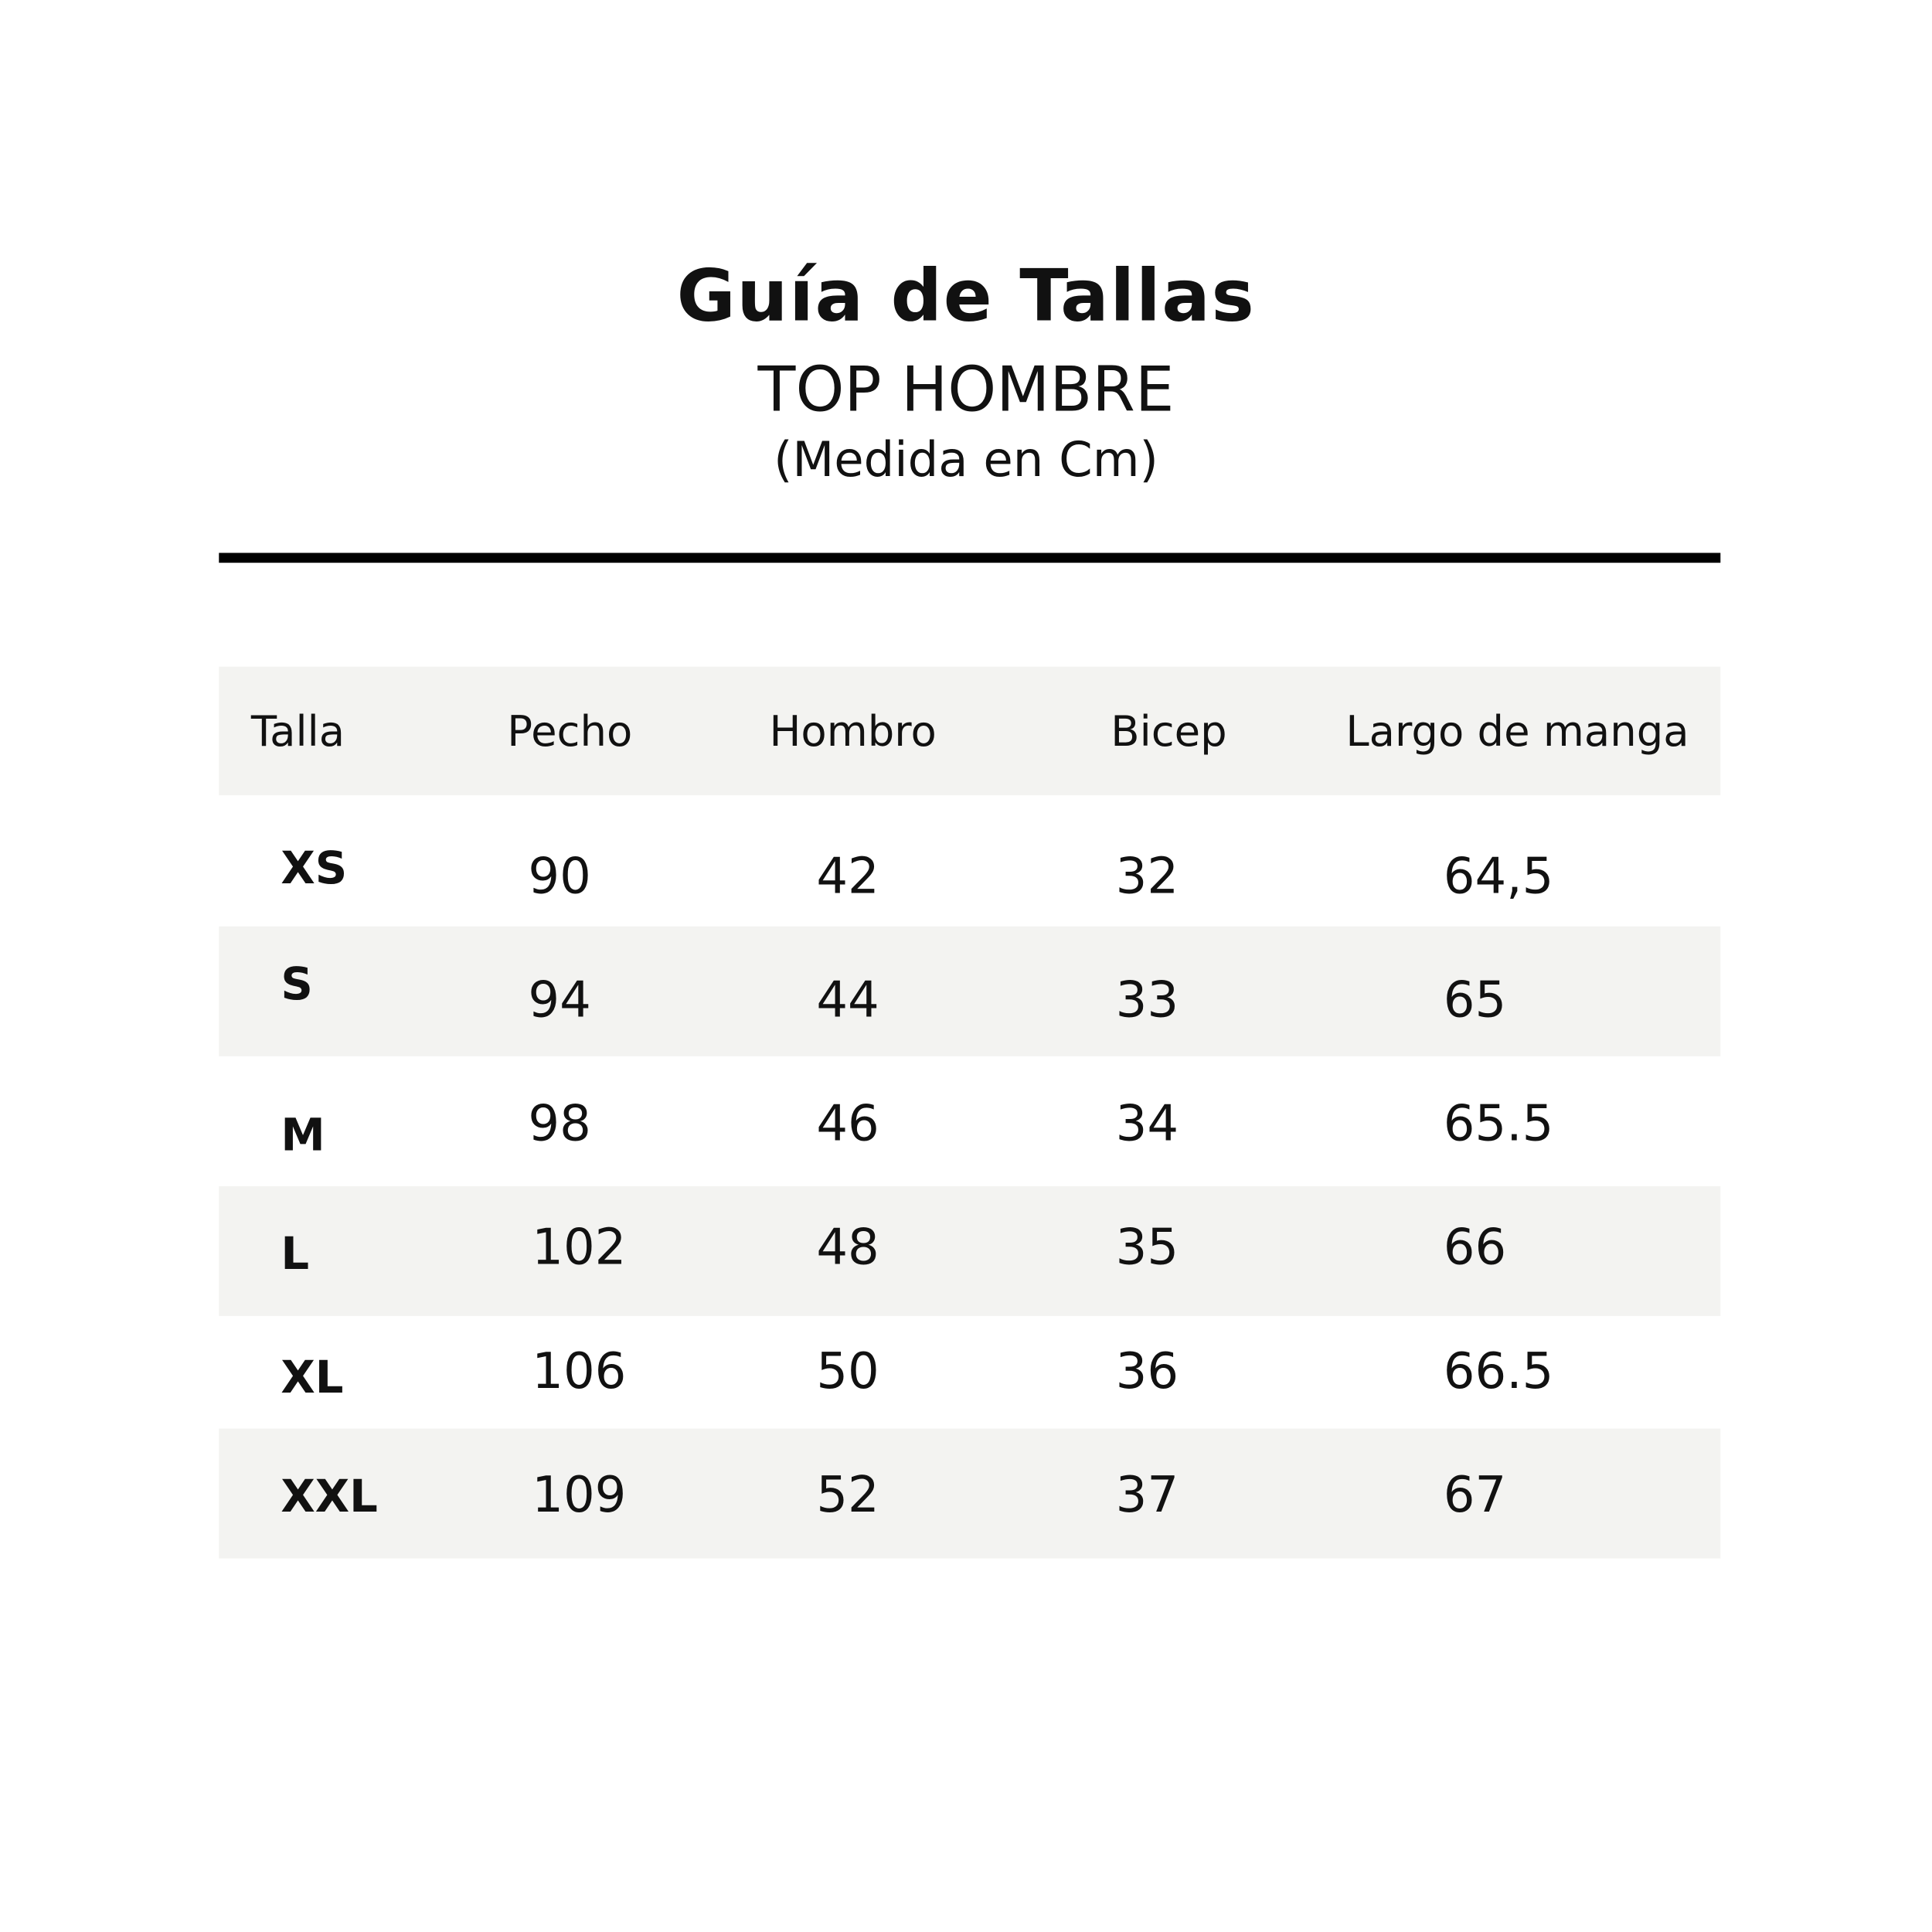 The image size is (1932, 1932). I want to click on header-hombro: Hombro, so click(853, 732).